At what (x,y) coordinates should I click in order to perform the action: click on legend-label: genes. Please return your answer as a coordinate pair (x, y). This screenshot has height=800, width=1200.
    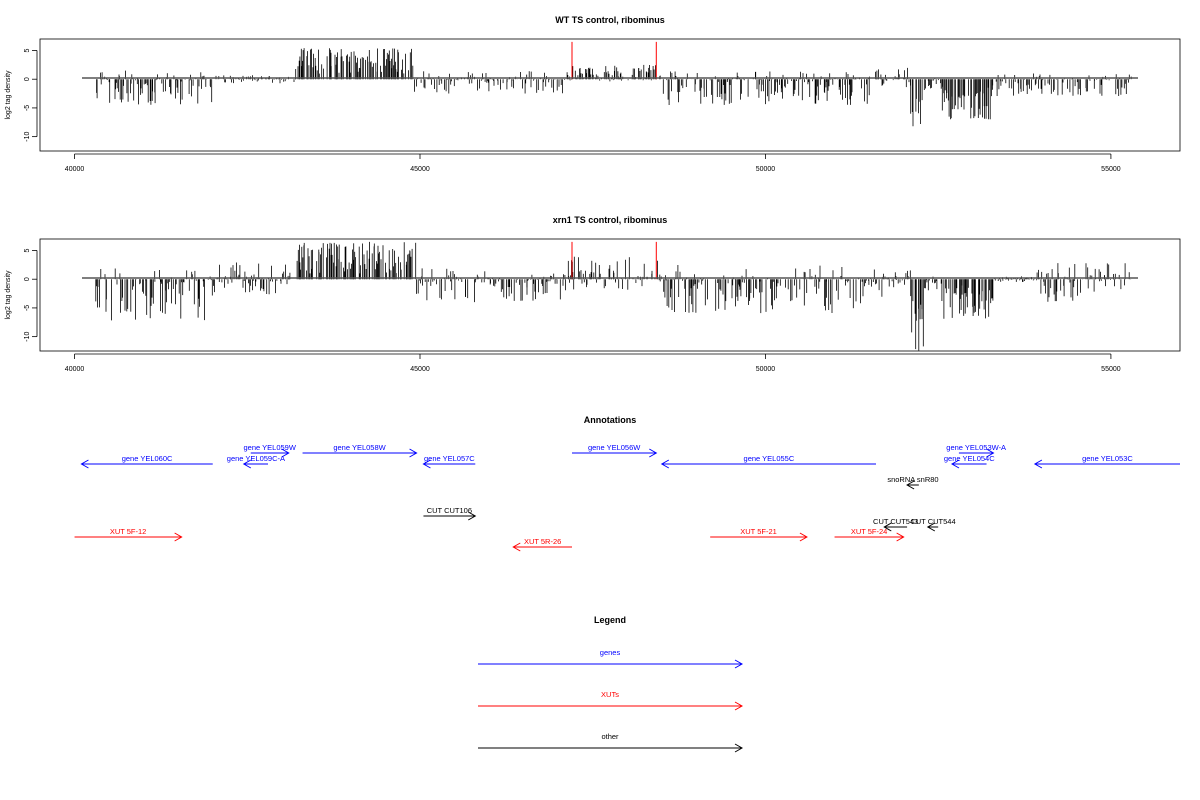
    Looking at the image, I should click on (610, 652).